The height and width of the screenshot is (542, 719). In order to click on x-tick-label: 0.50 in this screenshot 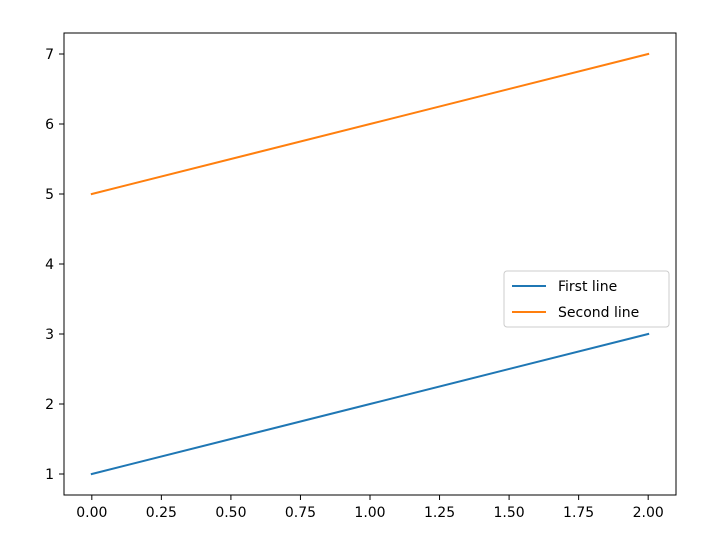, I will do `click(230, 513)`.